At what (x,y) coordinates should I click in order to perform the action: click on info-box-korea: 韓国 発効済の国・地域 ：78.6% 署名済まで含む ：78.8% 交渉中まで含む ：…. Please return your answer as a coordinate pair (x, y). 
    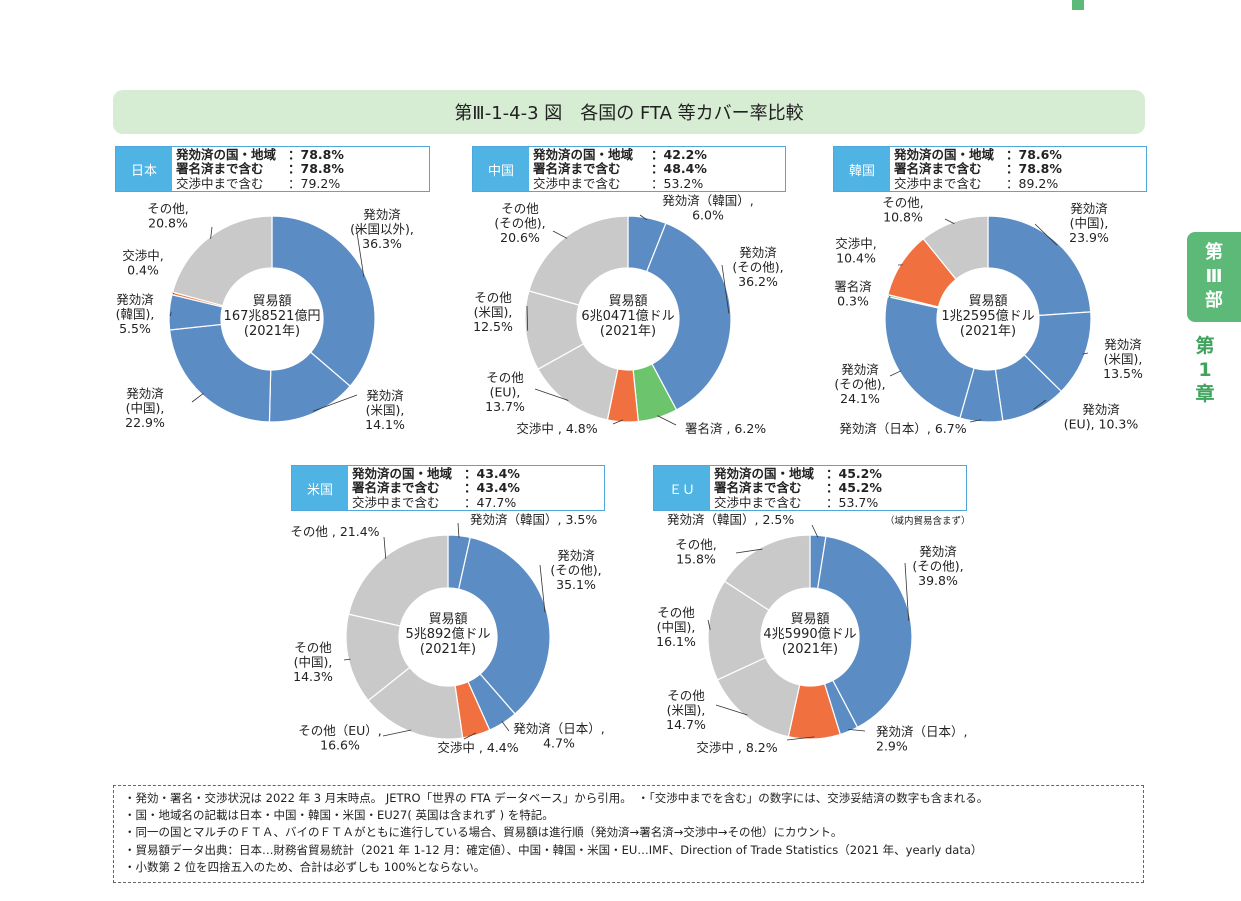
    Looking at the image, I should click on (990, 169).